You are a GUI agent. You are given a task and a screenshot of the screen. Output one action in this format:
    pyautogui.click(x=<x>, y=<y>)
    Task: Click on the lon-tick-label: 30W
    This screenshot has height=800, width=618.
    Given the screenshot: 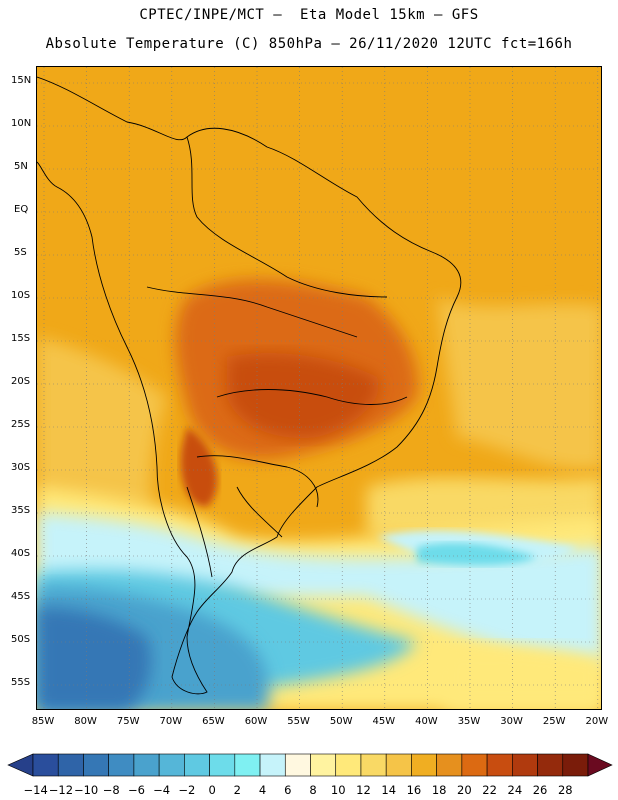 What is the action you would take?
    pyautogui.click(x=511, y=721)
    